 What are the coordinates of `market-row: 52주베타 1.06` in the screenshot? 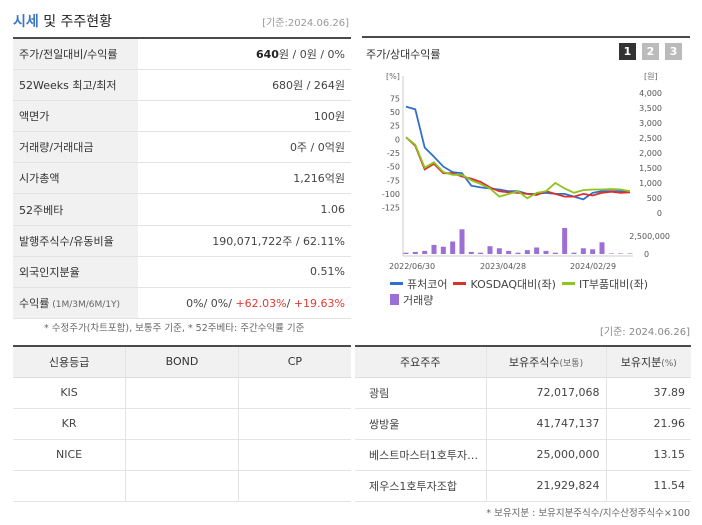 It's located at (182, 209).